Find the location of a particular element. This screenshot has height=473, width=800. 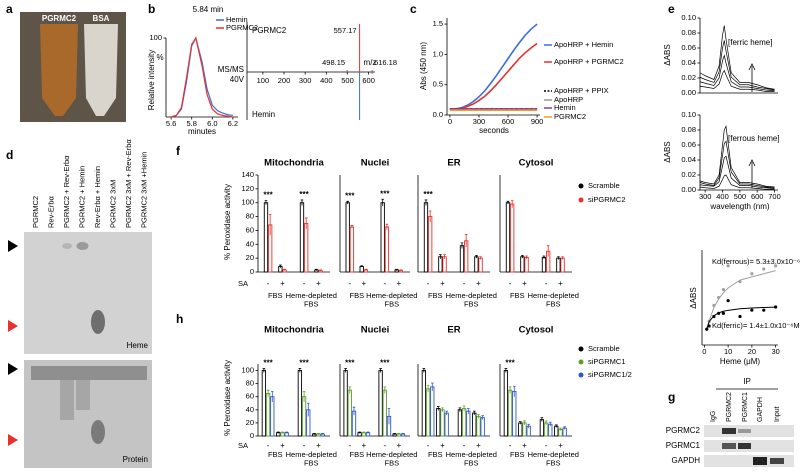

significance: *** is located at coordinates (350, 363).